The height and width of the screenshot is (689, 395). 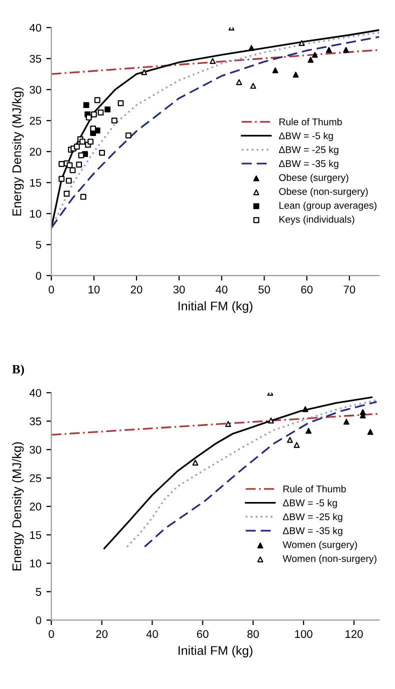 What do you see at coordinates (316, 220) in the screenshot?
I see `legend-label: Keys (individuals)` at bounding box center [316, 220].